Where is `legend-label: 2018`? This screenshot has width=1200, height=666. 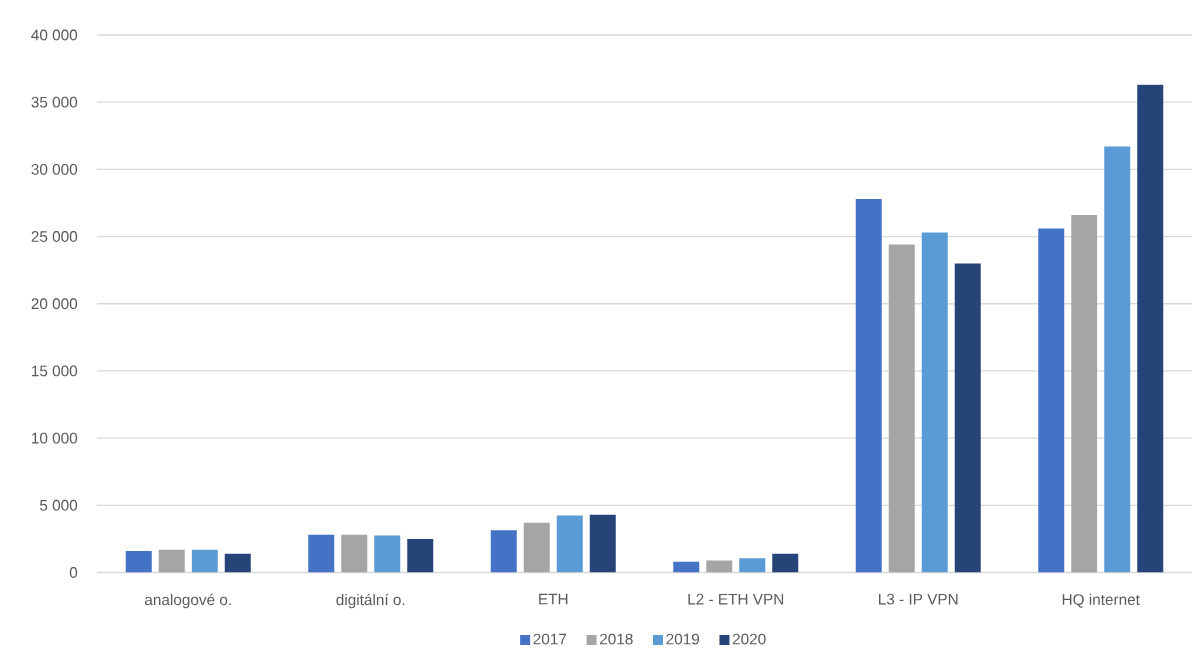
legend-label: 2018 is located at coordinates (616, 639).